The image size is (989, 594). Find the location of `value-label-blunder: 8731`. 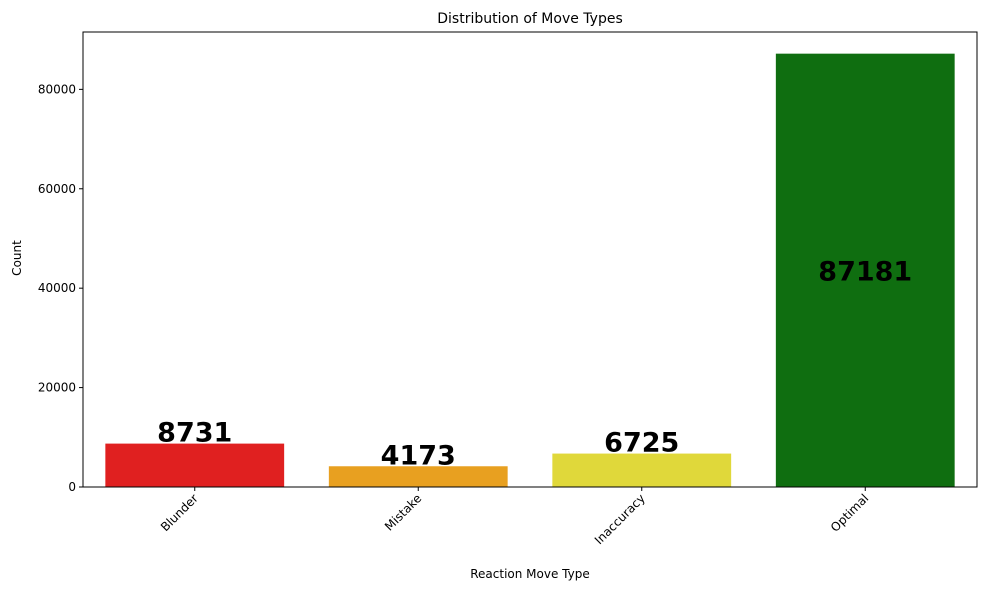

value-label-blunder: 8731 is located at coordinates (194, 433).